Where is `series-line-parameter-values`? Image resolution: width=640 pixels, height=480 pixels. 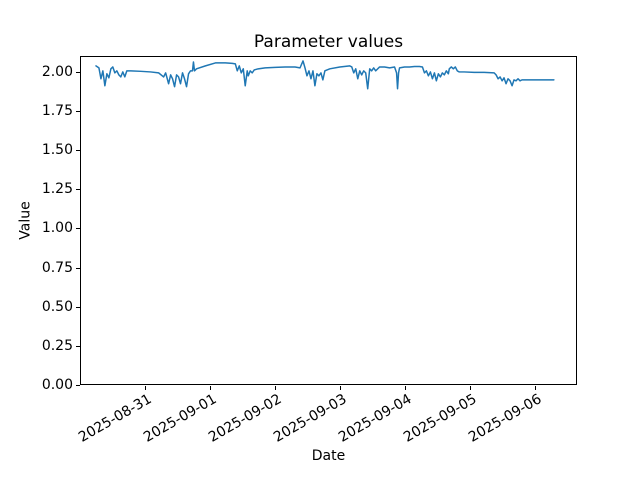 series-line-parameter-values is located at coordinates (325, 75).